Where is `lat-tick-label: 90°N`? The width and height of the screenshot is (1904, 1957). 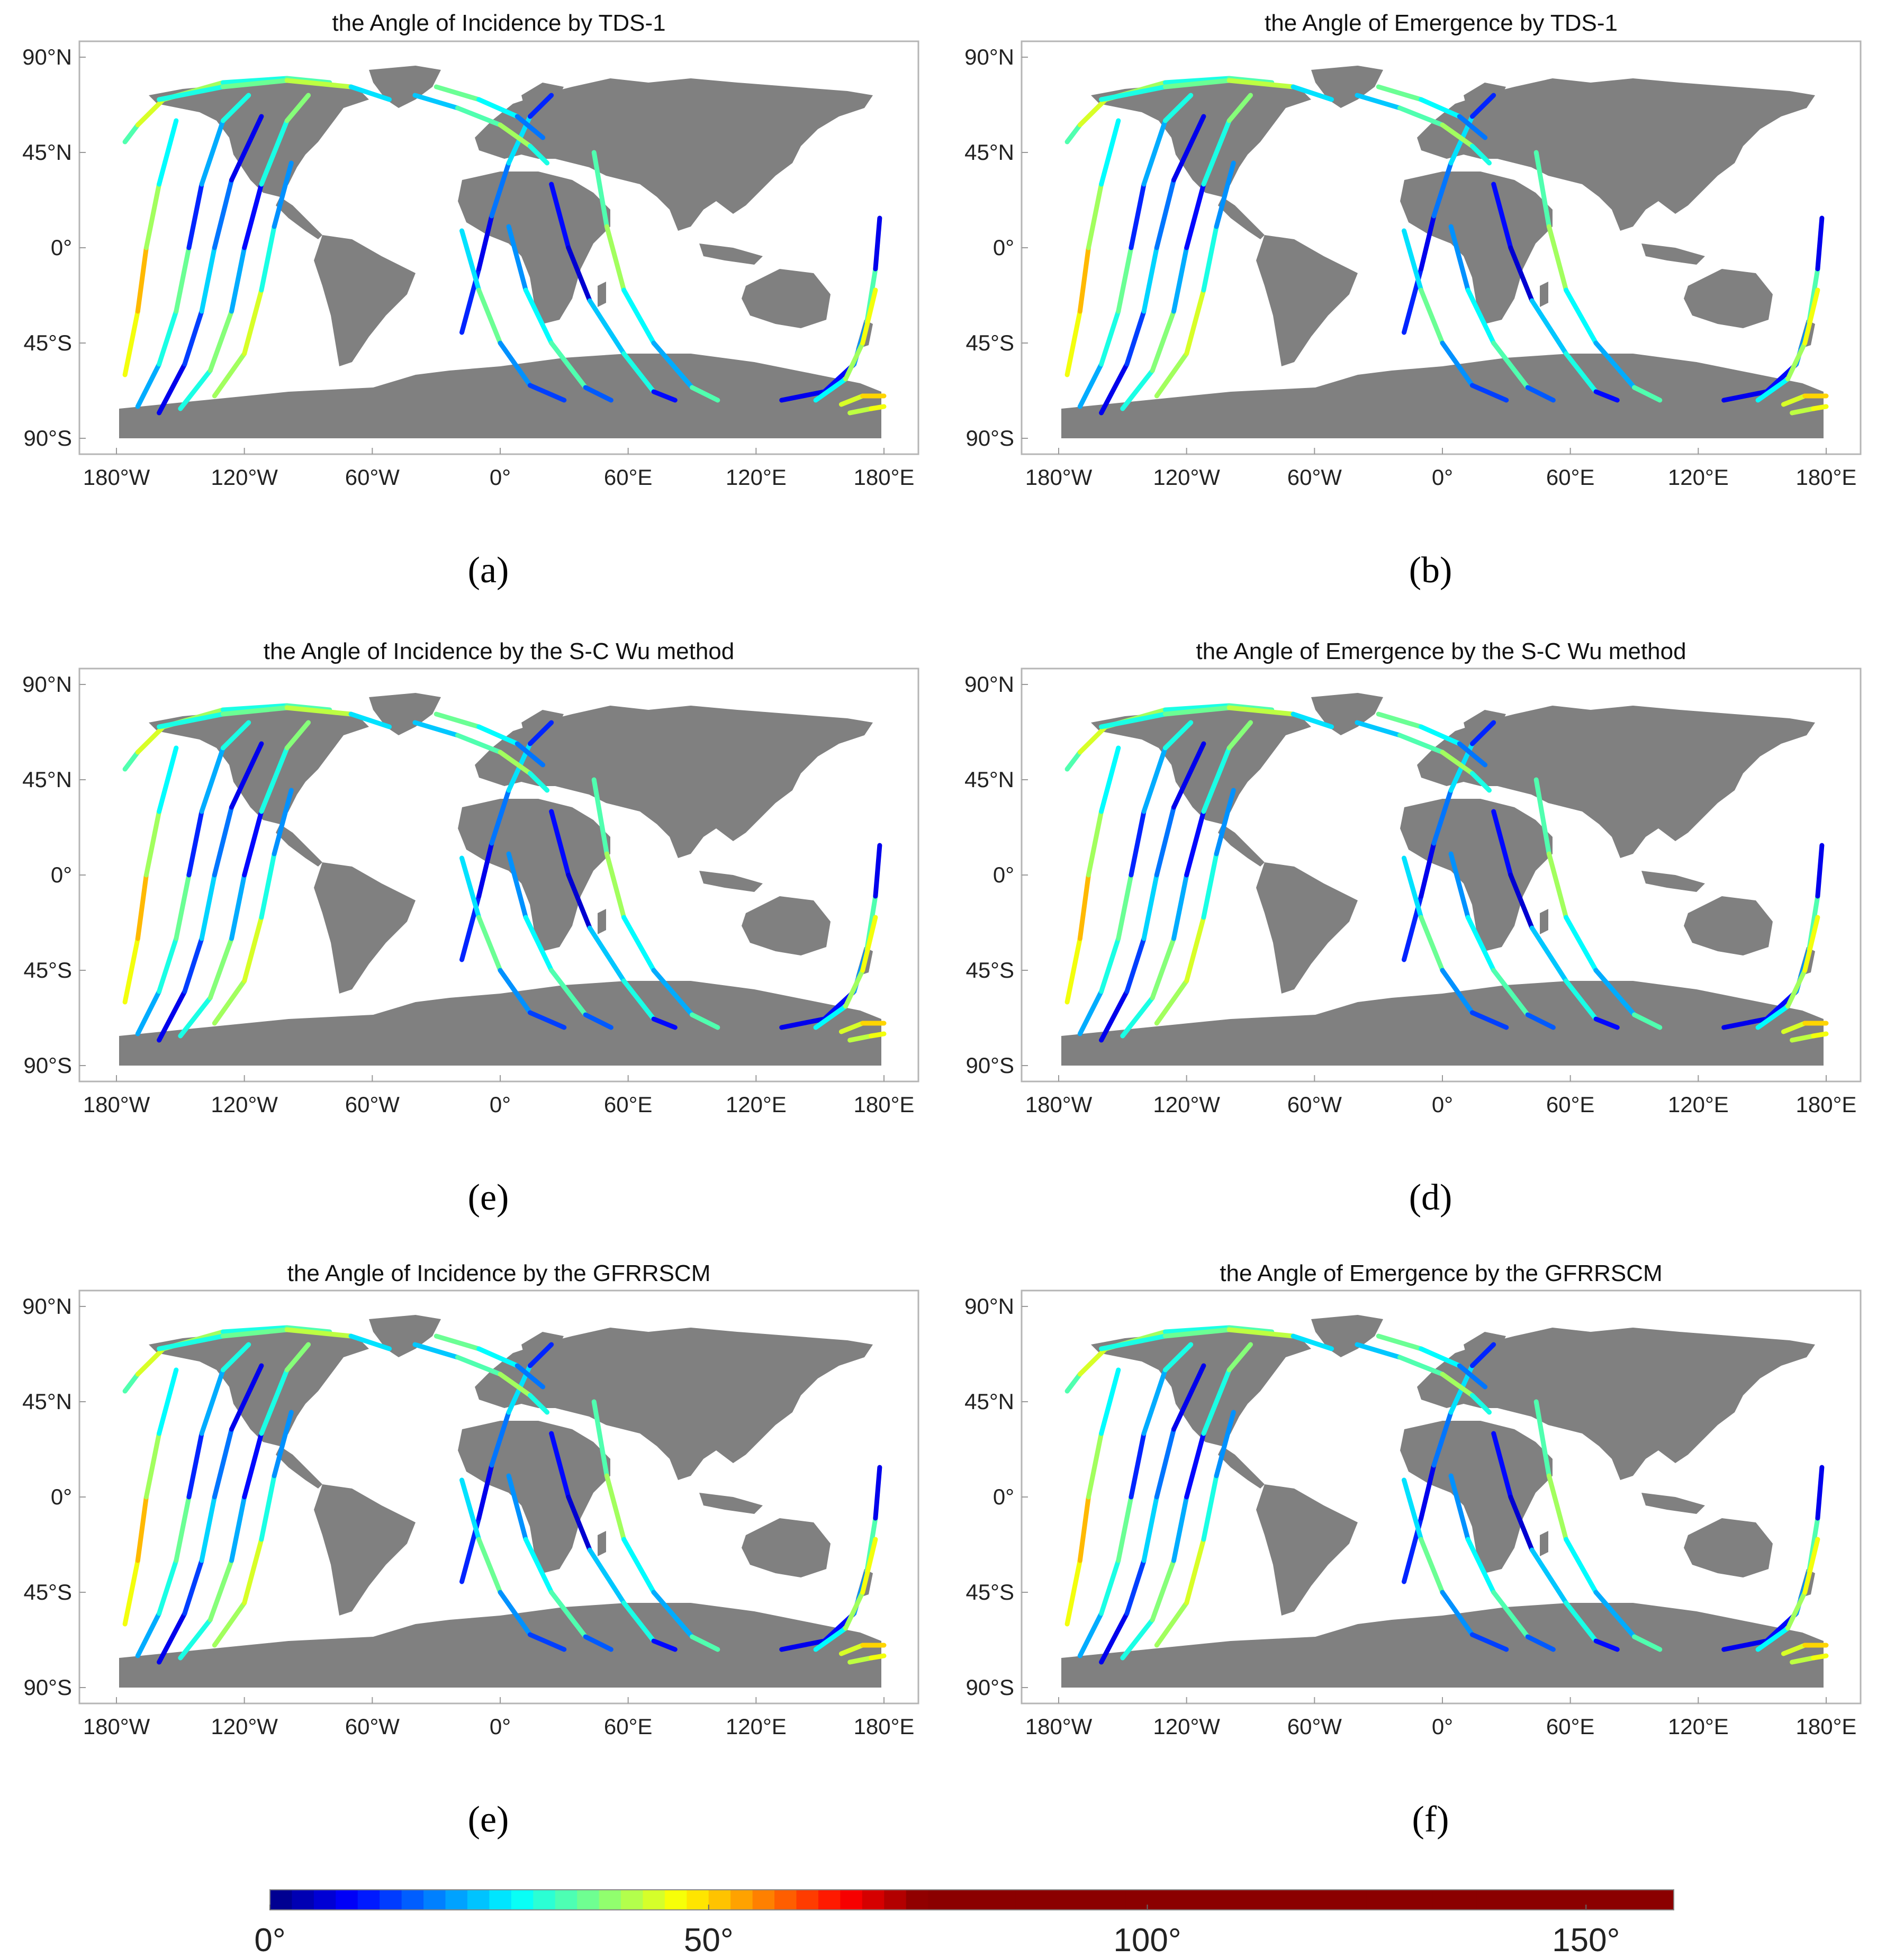
lat-tick-label: 90°N is located at coordinates (47, 56).